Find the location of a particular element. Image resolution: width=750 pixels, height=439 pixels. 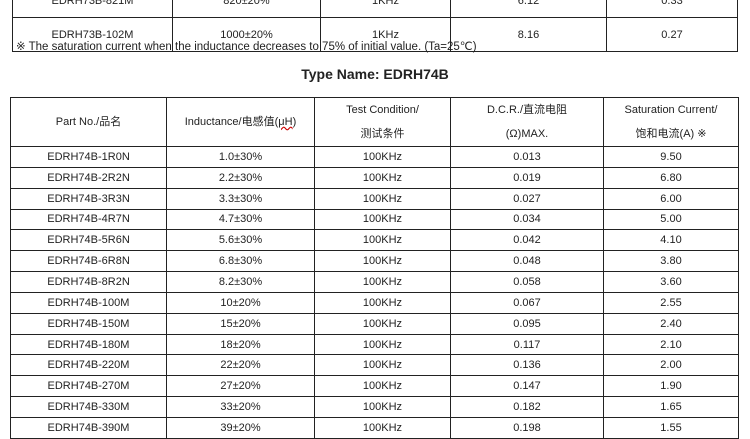

table-row: EDRH74B-5R6N 5.6±30% 100KHz 0.042 4.10 is located at coordinates (374, 240).